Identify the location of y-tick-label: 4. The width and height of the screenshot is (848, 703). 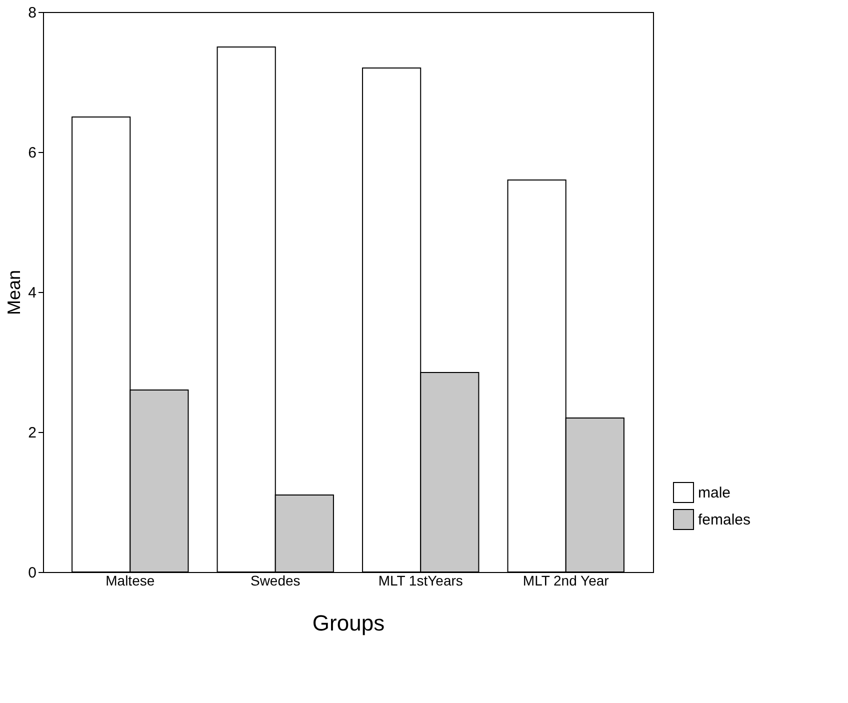
(32, 293).